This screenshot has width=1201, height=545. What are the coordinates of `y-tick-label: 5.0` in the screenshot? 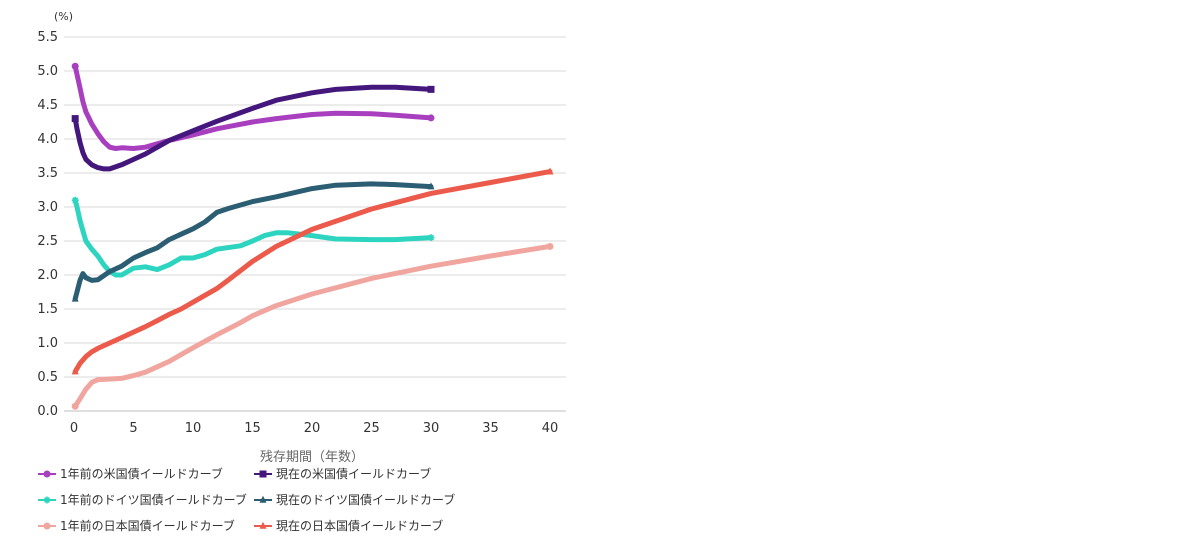 It's located at (47, 71).